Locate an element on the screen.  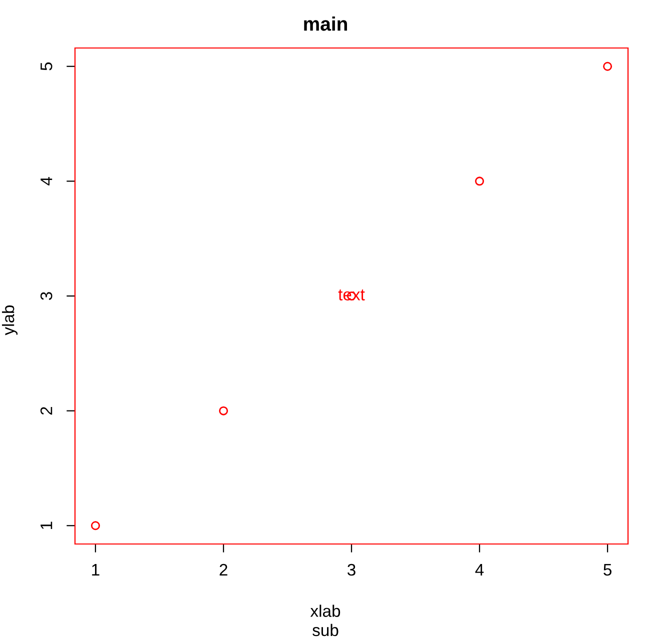
x-tick-label: 3 is located at coordinates (352, 570).